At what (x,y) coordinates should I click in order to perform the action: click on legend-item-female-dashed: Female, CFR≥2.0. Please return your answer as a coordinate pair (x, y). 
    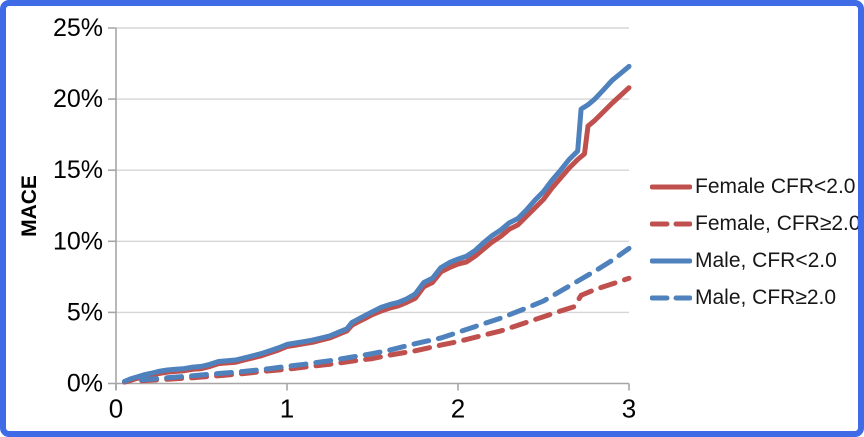
    Looking at the image, I should click on (755, 223).